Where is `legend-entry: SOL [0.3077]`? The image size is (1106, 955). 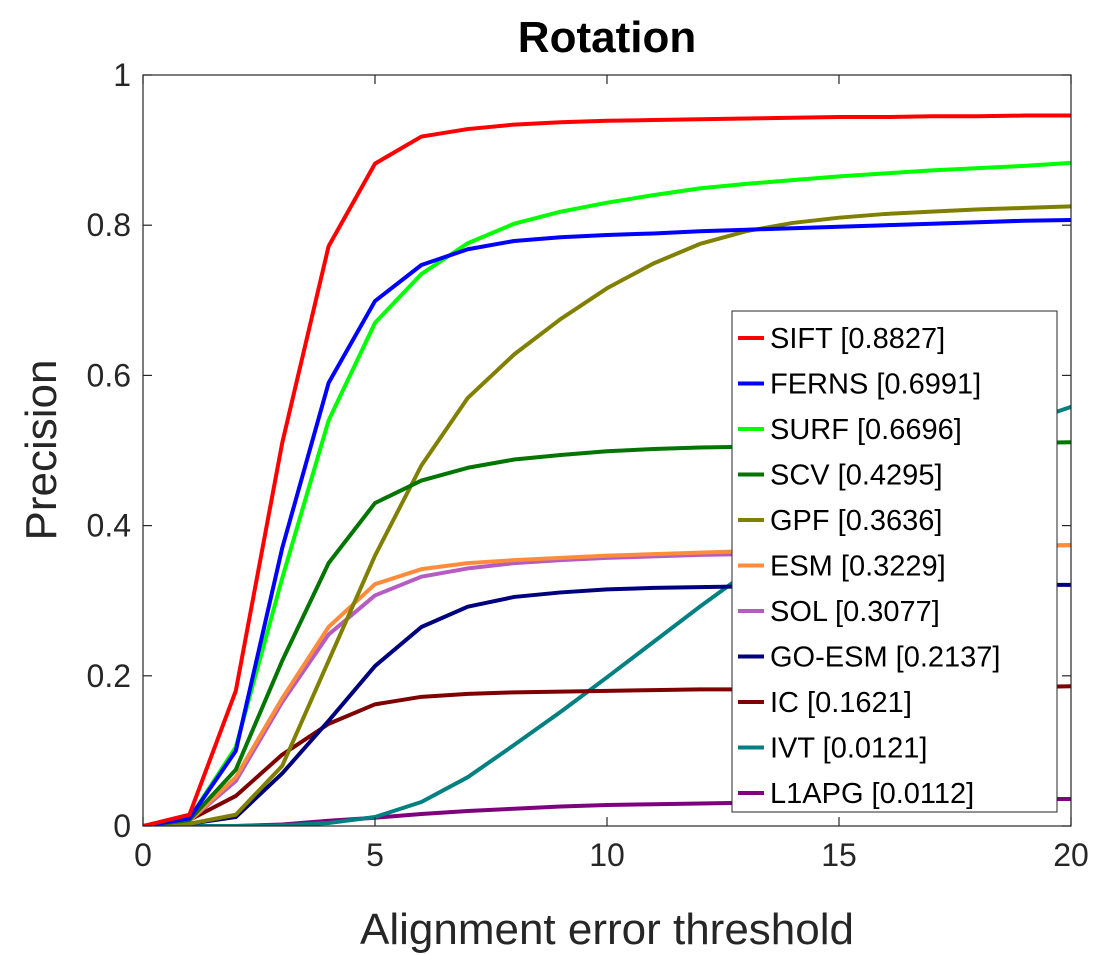
legend-entry: SOL [0.3077] is located at coordinates (855, 612).